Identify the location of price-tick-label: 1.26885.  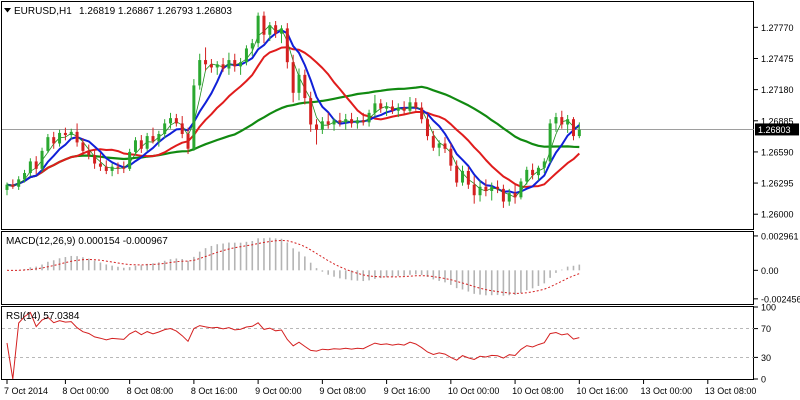
(777, 121).